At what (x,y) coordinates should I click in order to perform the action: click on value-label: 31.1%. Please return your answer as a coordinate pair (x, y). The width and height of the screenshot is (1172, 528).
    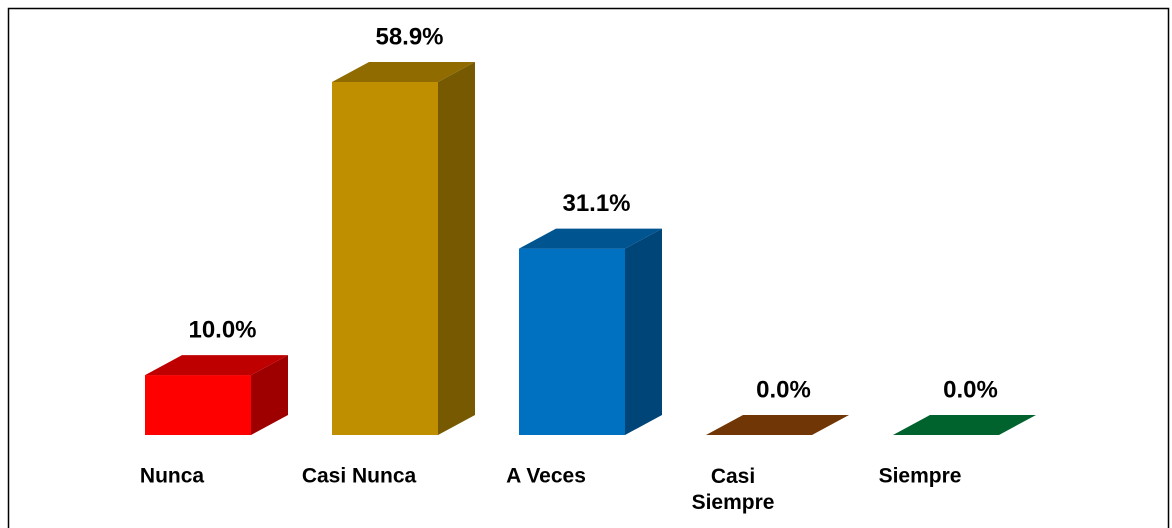
    Looking at the image, I should click on (596, 203).